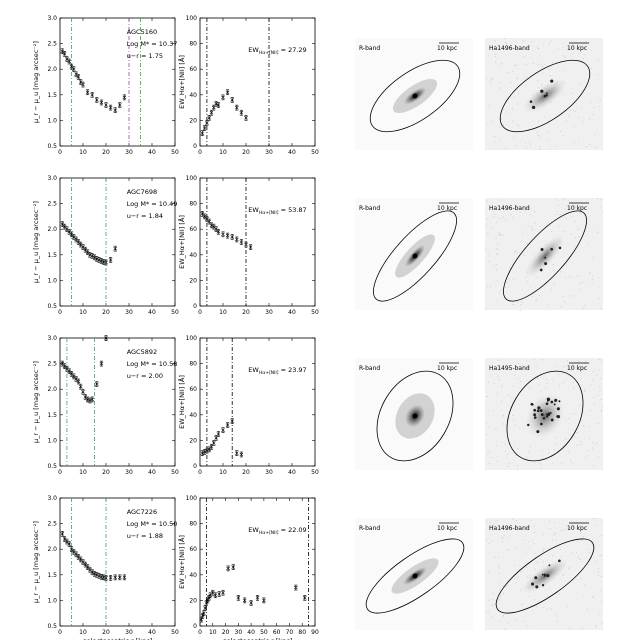 The image size is (640, 640). Describe the element at coordinates (415, 576) in the screenshot. I see `aperture-ellipse` at that location.